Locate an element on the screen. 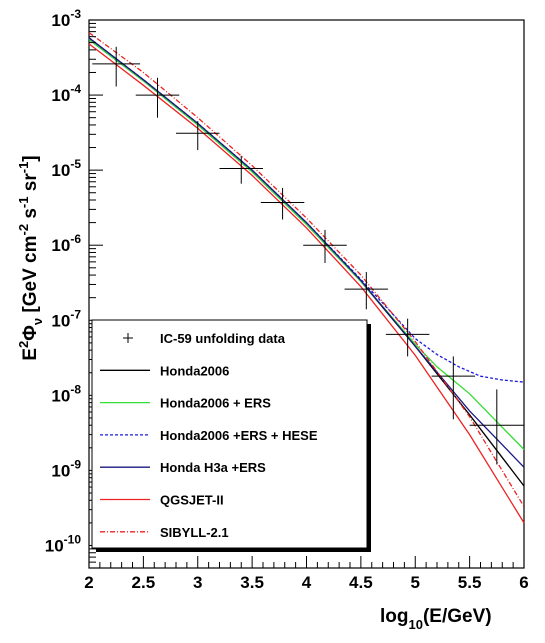 Image resolution: width=545 pixels, height=643 pixels. x-tick-label: 3.5 is located at coordinates (252, 582).